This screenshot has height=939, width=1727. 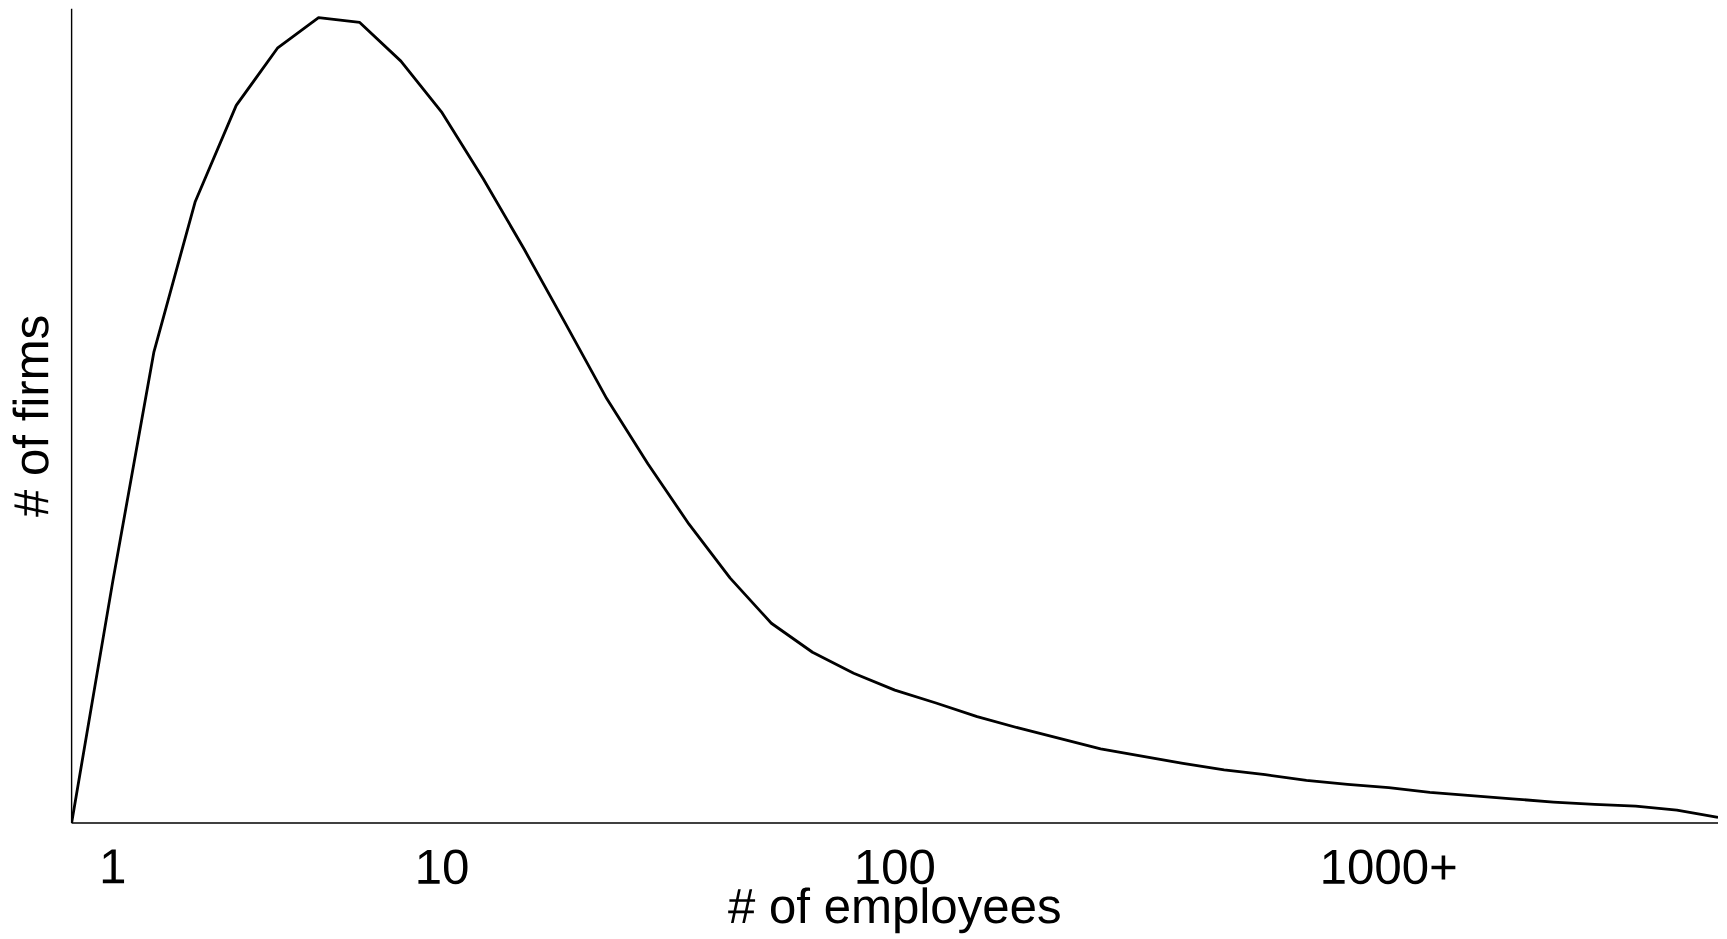 What do you see at coordinates (894, 910) in the screenshot?
I see `x-axis-title: # of employees` at bounding box center [894, 910].